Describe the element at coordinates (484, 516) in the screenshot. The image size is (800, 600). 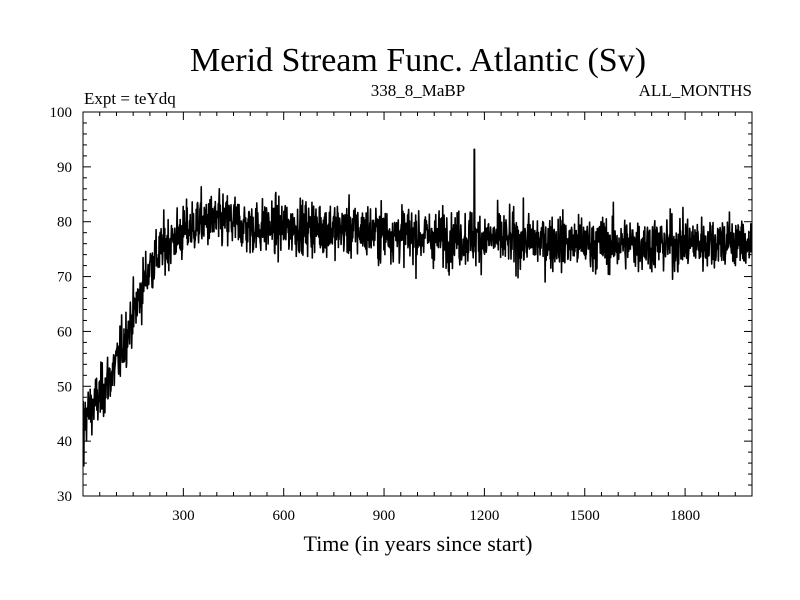
I see `x-tick-label: 1200` at that location.